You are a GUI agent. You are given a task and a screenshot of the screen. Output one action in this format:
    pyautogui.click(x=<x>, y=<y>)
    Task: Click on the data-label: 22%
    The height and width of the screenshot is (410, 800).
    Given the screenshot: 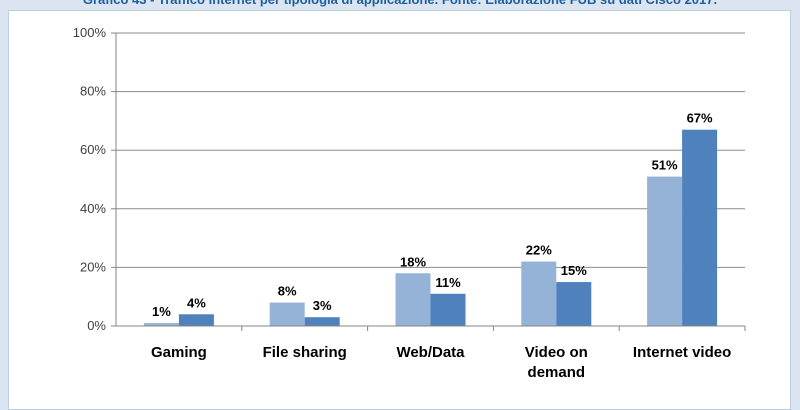 What is the action you would take?
    pyautogui.click(x=539, y=250)
    